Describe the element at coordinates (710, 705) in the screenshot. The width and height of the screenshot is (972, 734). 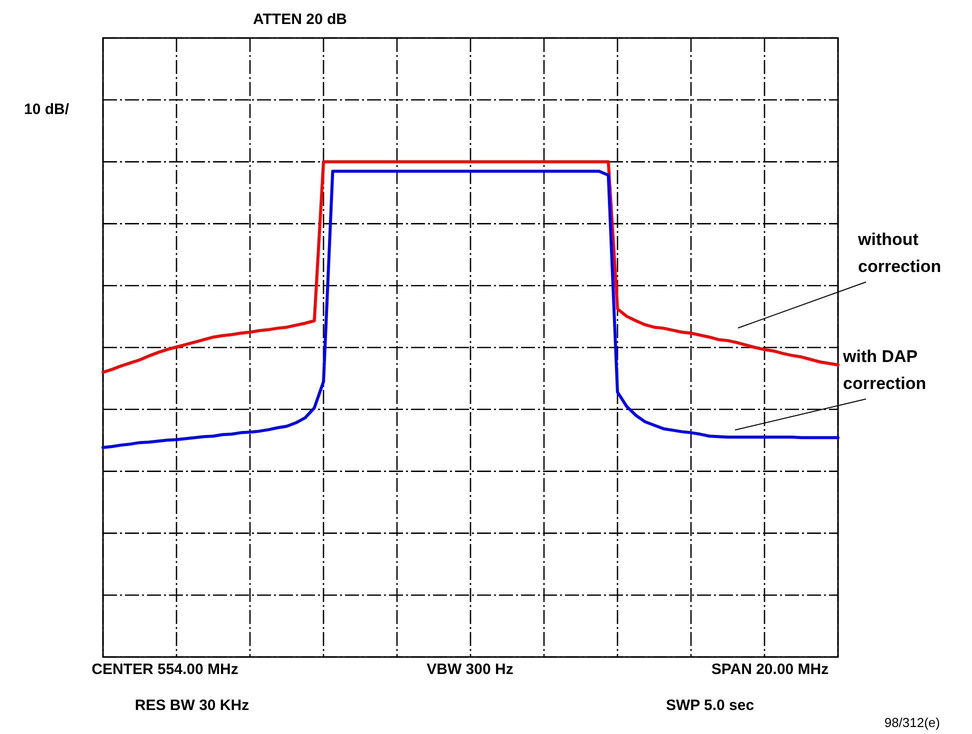
I see `text: SWP 5.0 sec` at that location.